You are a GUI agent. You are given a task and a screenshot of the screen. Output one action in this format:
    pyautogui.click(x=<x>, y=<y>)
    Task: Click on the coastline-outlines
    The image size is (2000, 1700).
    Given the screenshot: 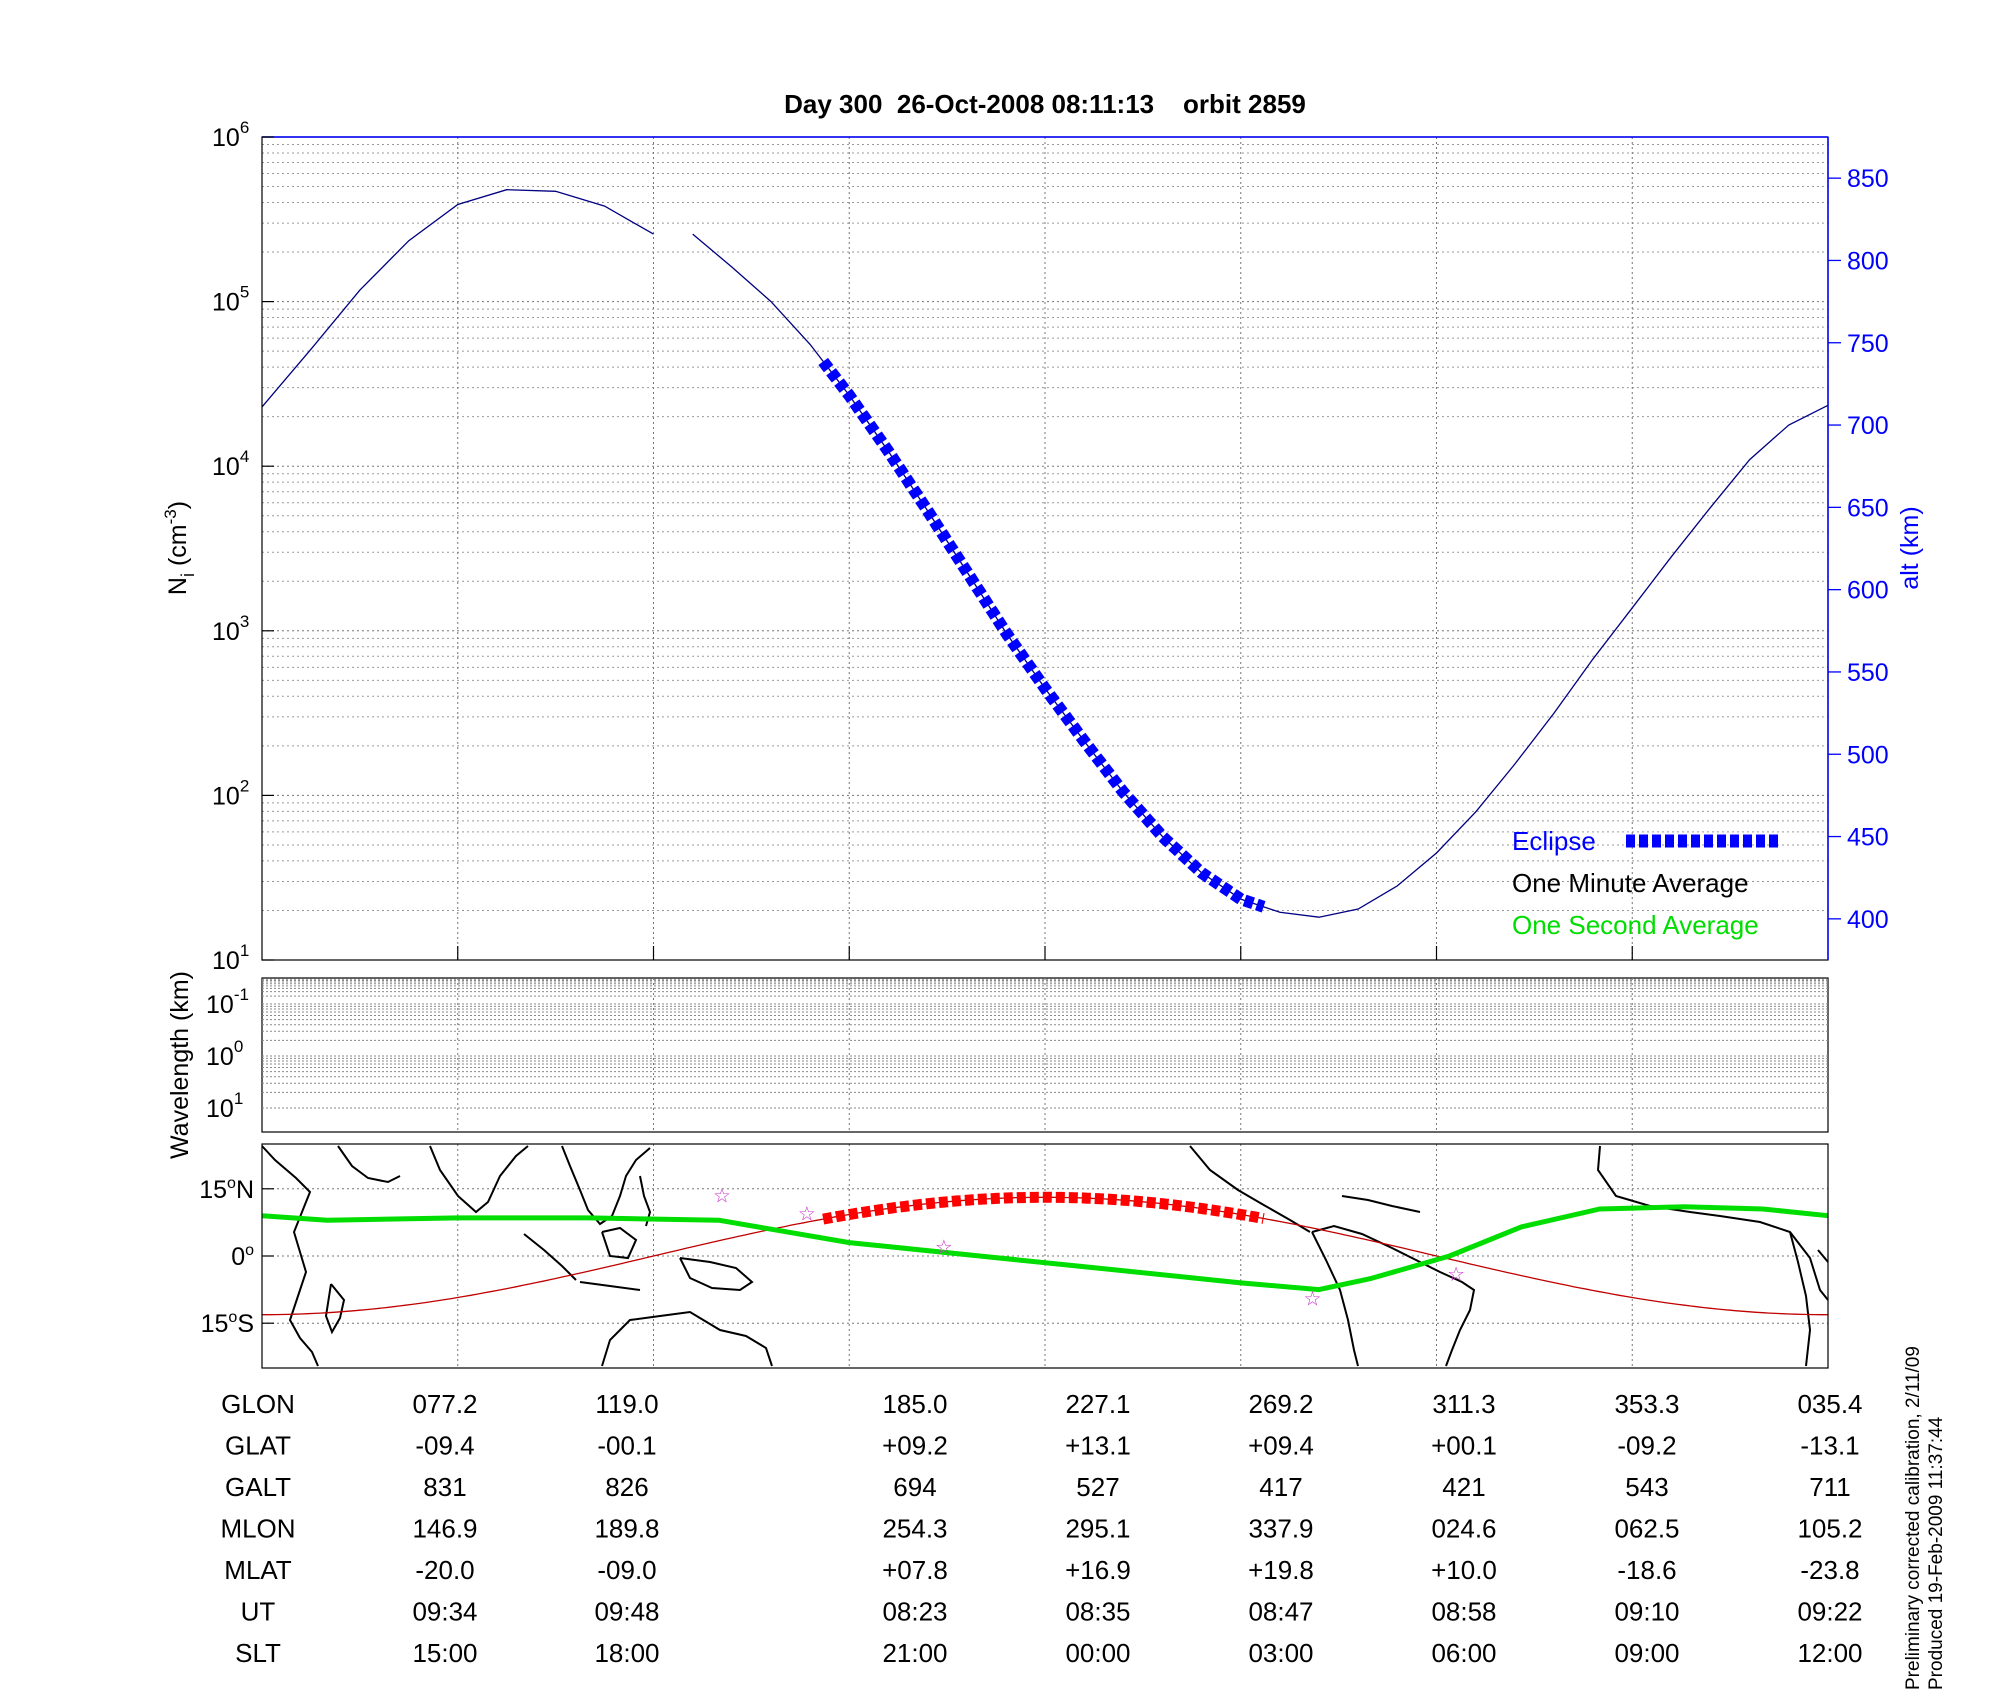 What is the action you would take?
    pyautogui.click(x=1045, y=1256)
    